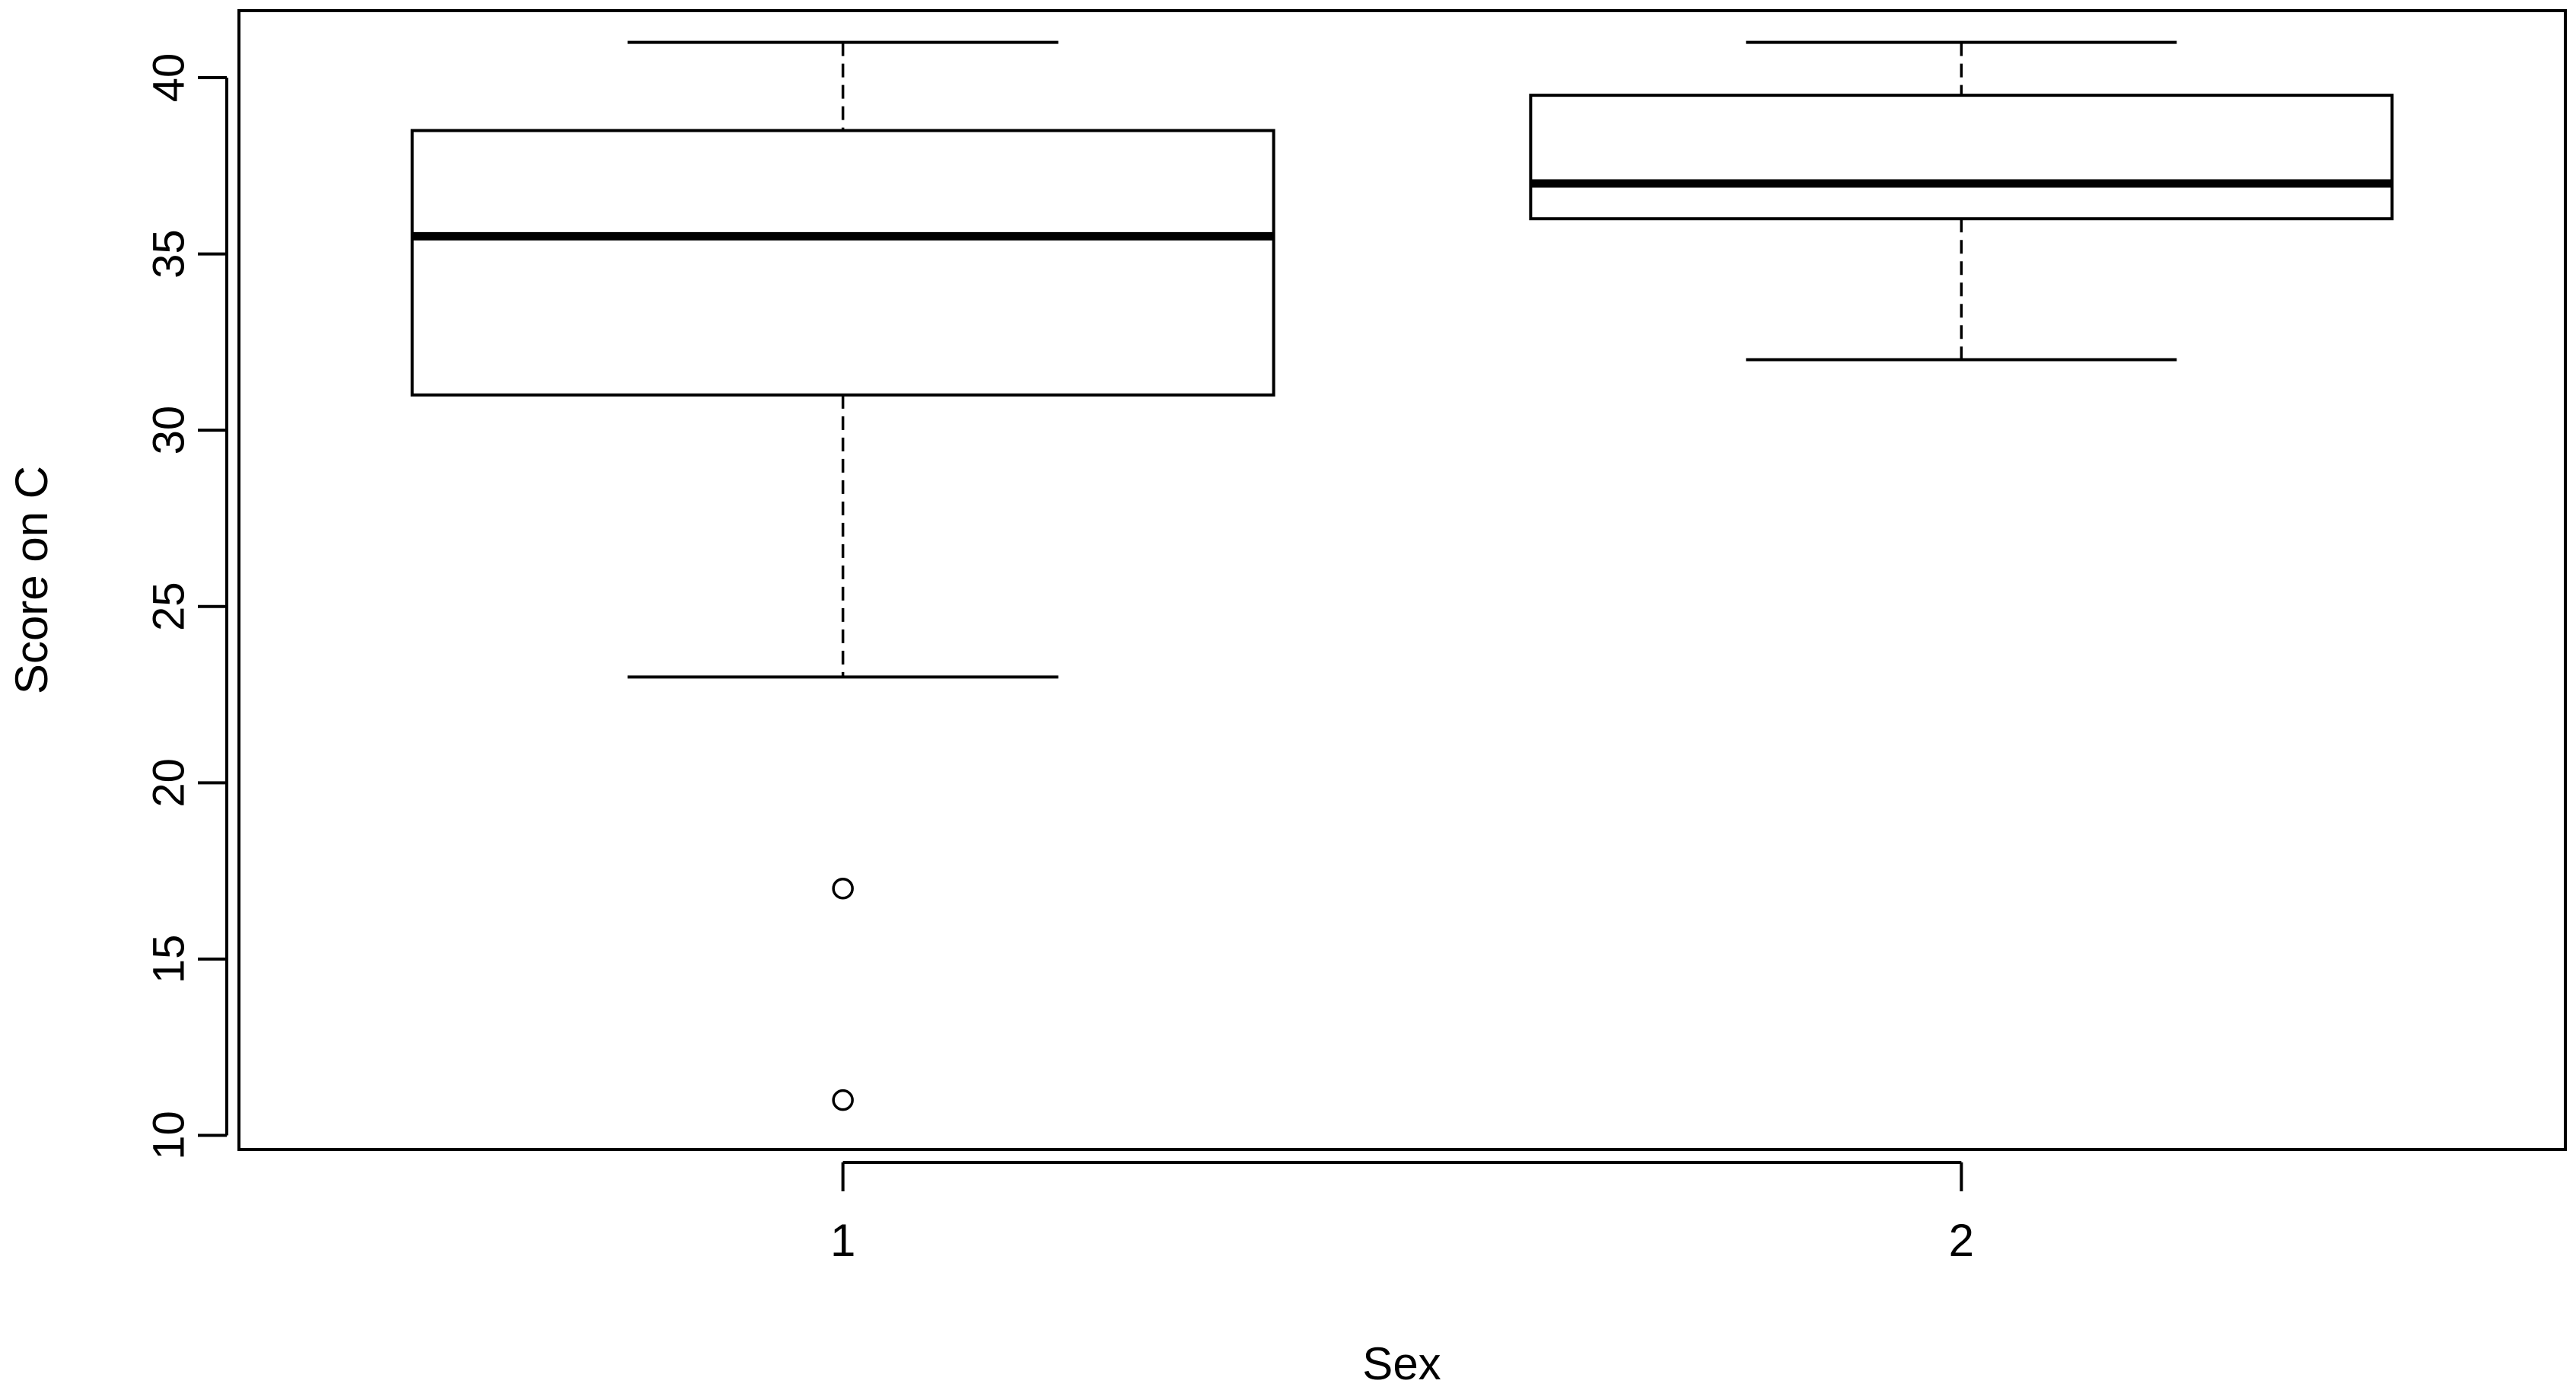  Describe the element at coordinates (169, 254) in the screenshot. I see `y-tick-label: 35` at that location.